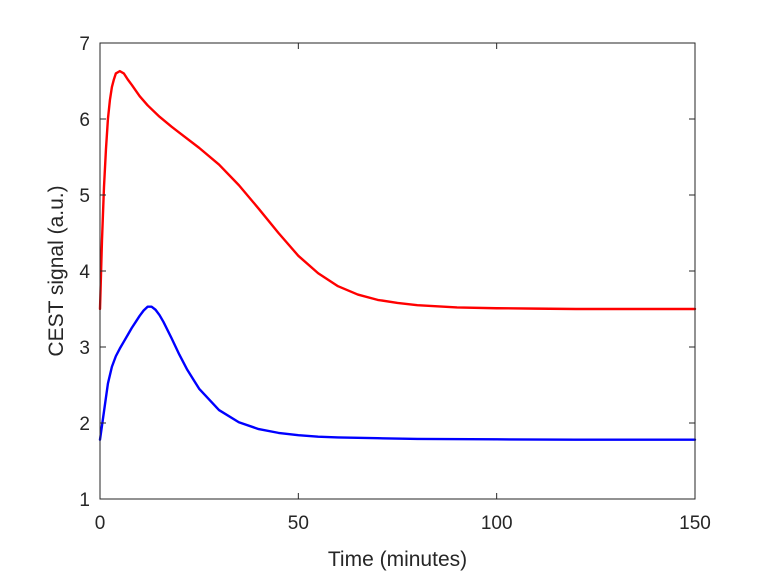 The height and width of the screenshot is (576, 768). Describe the element at coordinates (84, 272) in the screenshot. I see `y-tick-label: 4` at that location.